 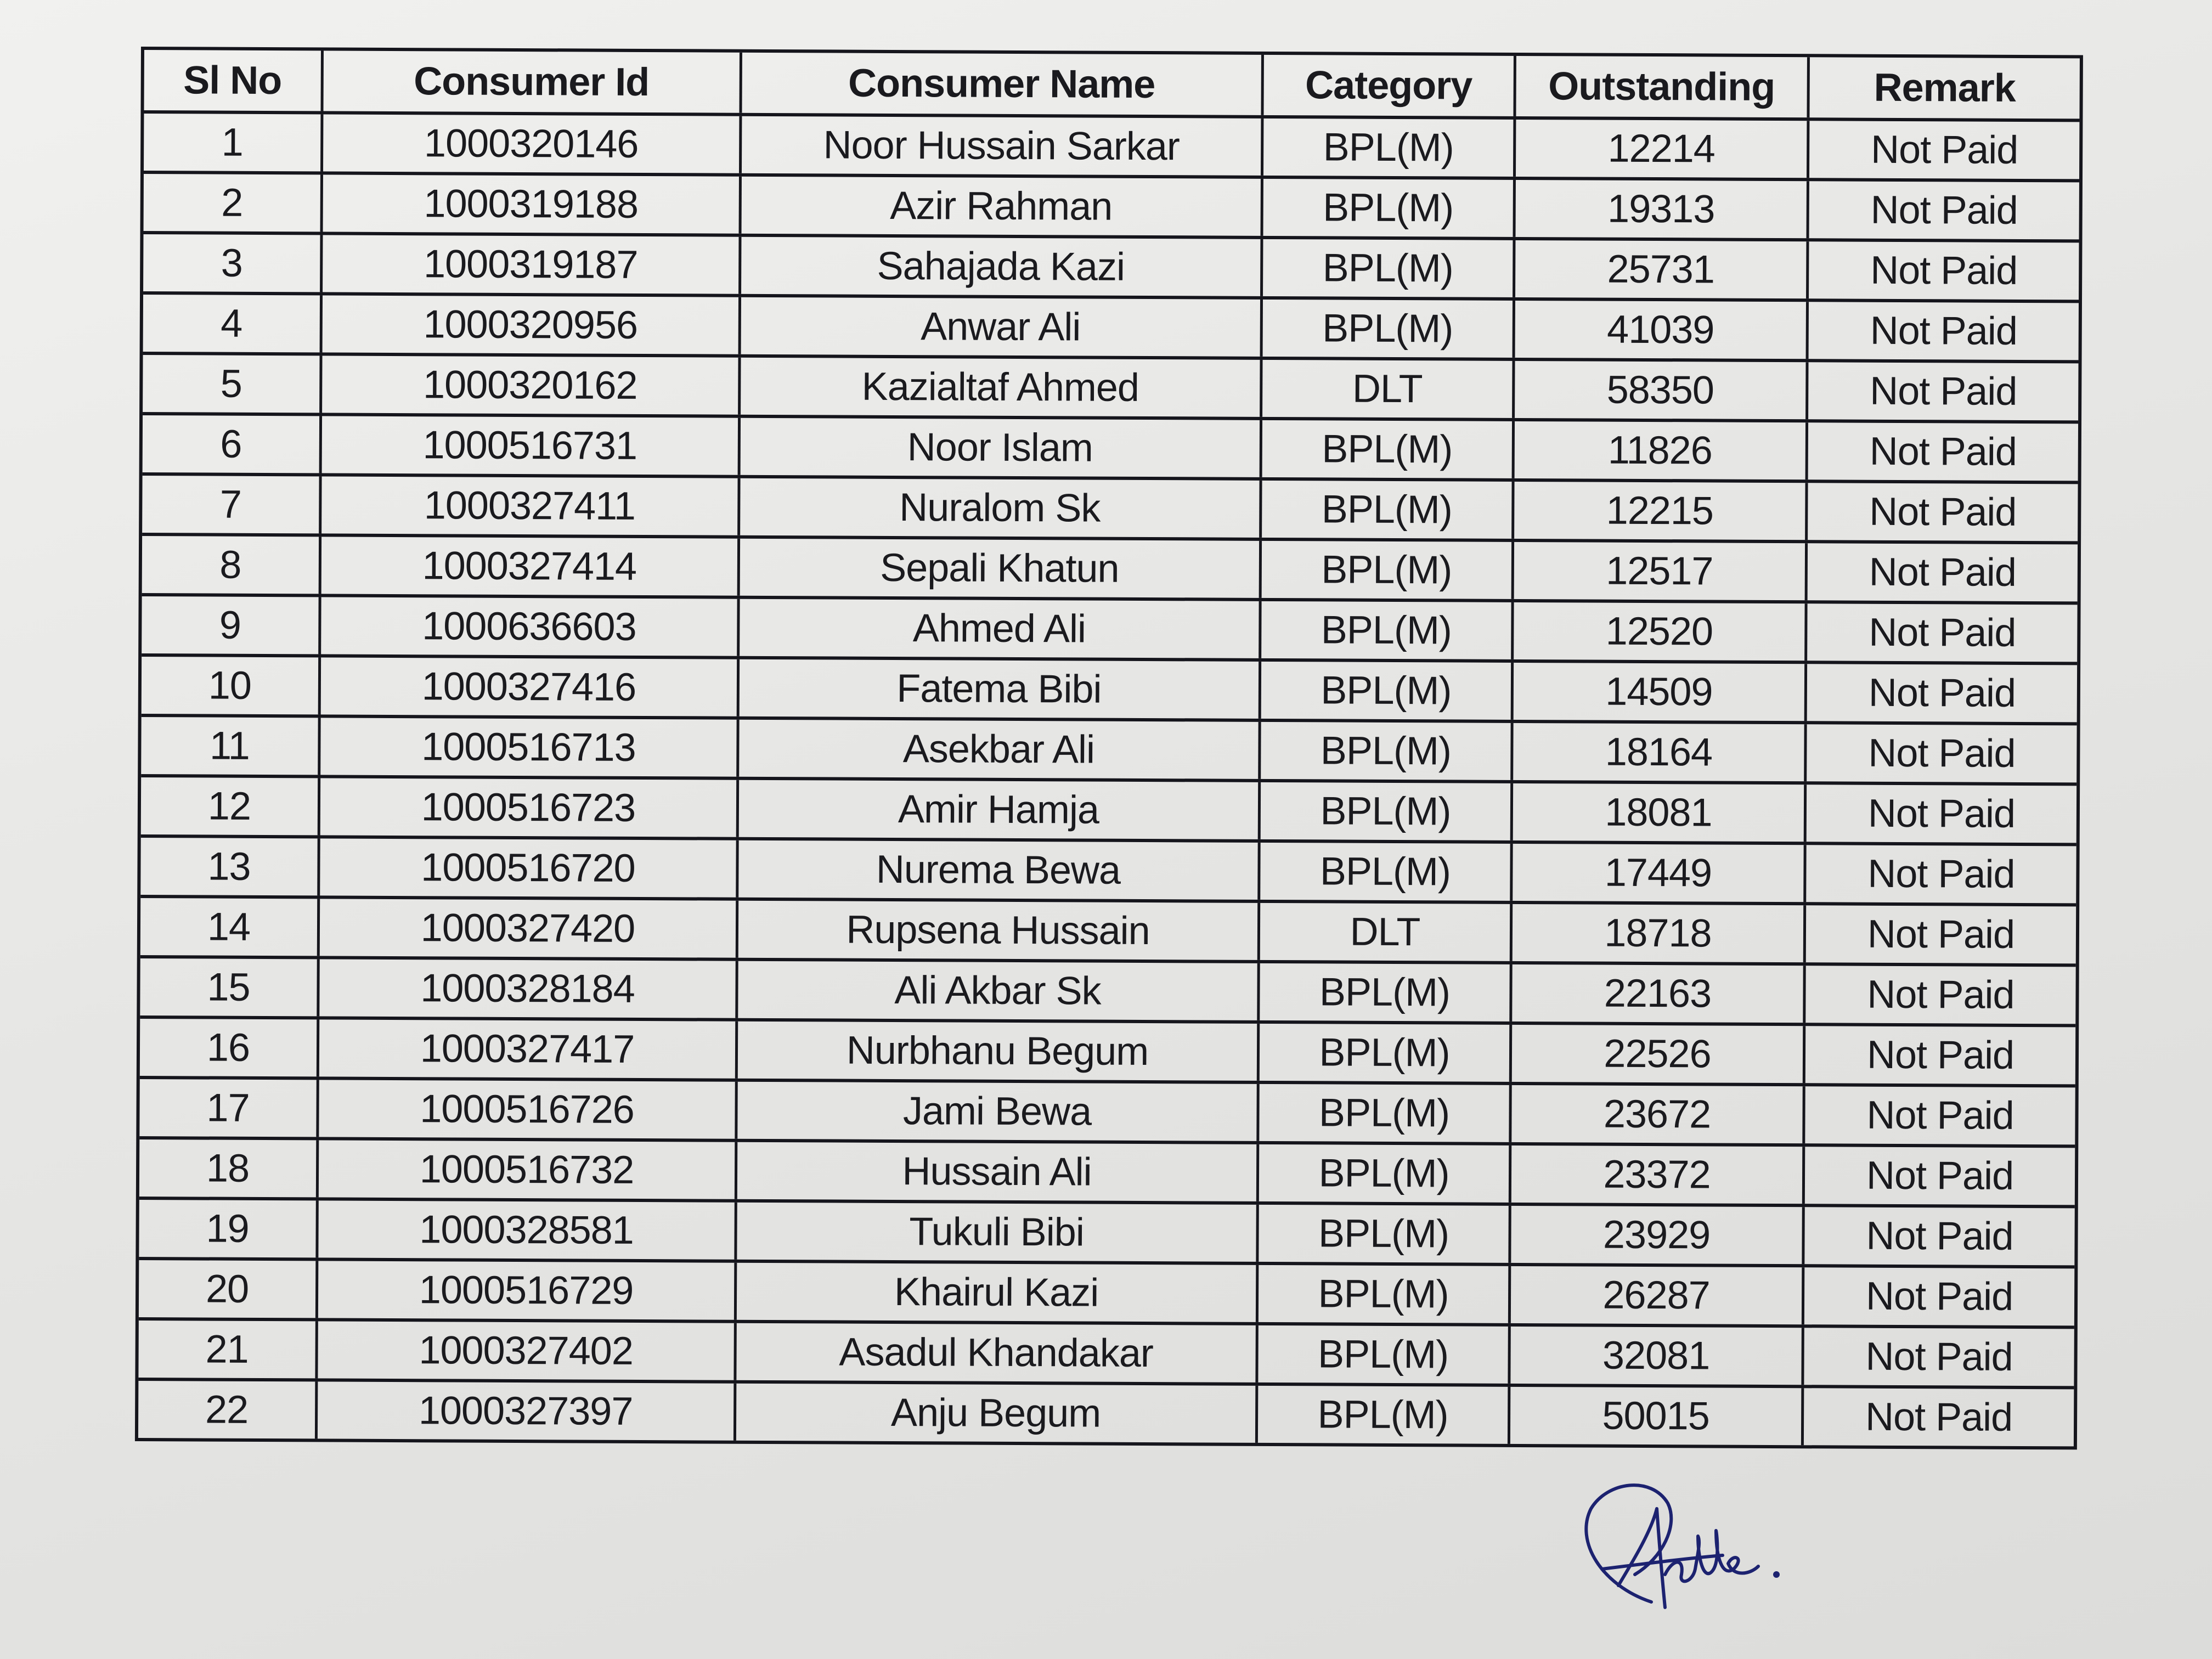 I want to click on cell-sl-no: 14, so click(x=230, y=927).